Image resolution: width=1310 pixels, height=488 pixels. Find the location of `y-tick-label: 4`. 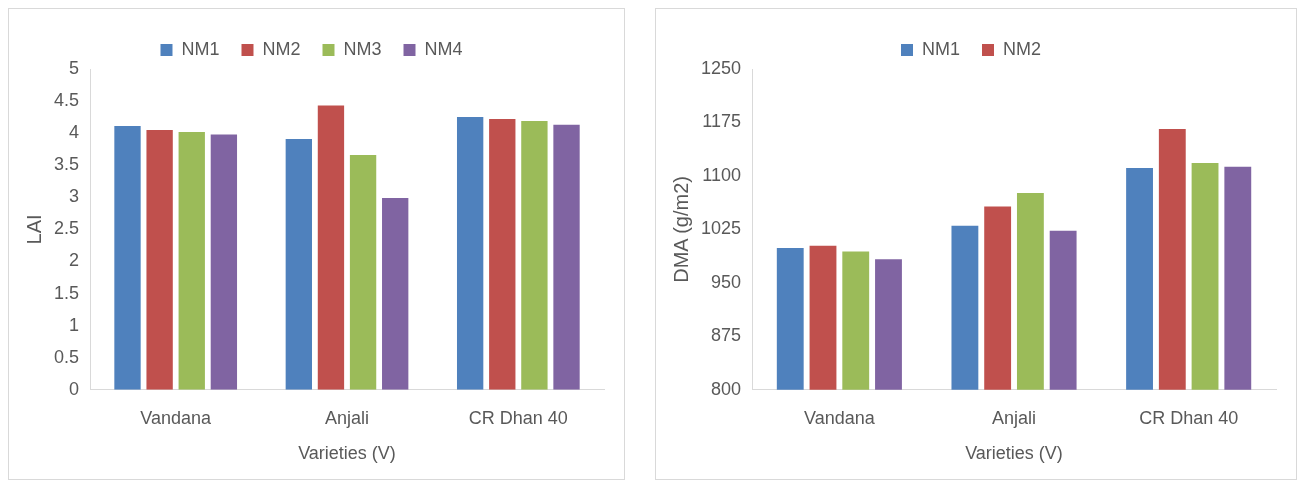

y-tick-label: 4 is located at coordinates (74, 132).